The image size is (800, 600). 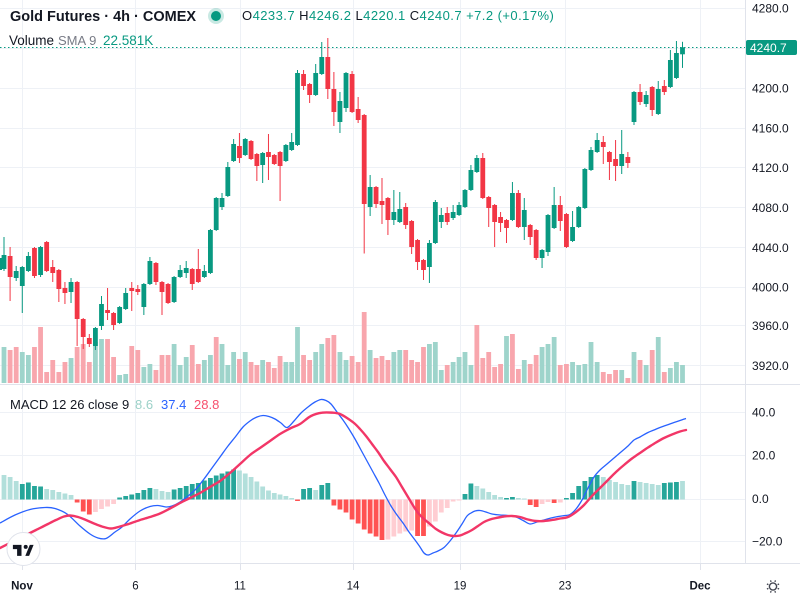 I want to click on svg-text: MACD 12 26 close 9, so click(x=69, y=404).